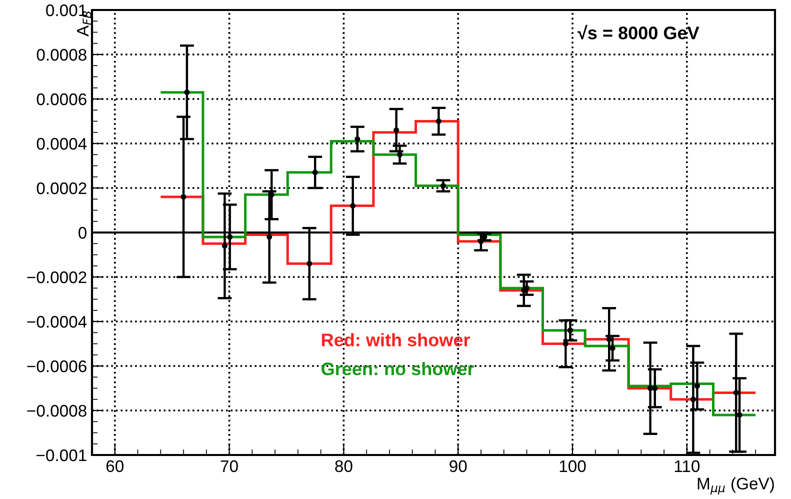 The image size is (791, 499). Describe the element at coordinates (82, 232) in the screenshot. I see `y-tick-label: 0` at that location.